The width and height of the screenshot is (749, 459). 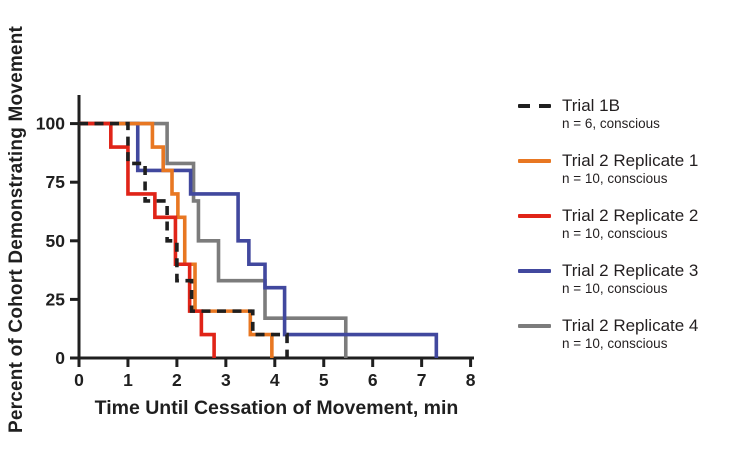 What do you see at coordinates (630, 270) in the screenshot?
I see `legend-series-name: Trial 2 Replicate 3` at bounding box center [630, 270].